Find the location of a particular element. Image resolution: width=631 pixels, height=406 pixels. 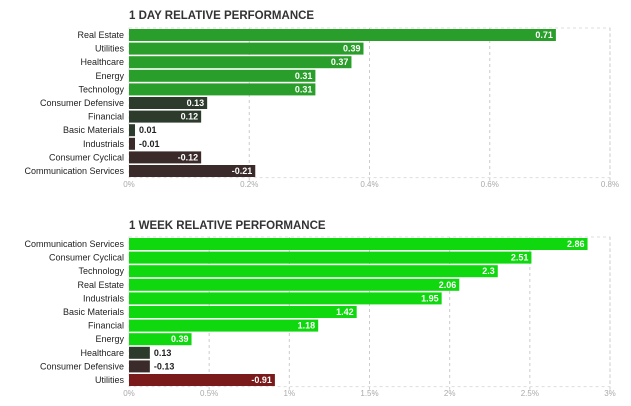

value-label: 2.51 is located at coordinates (520, 258).